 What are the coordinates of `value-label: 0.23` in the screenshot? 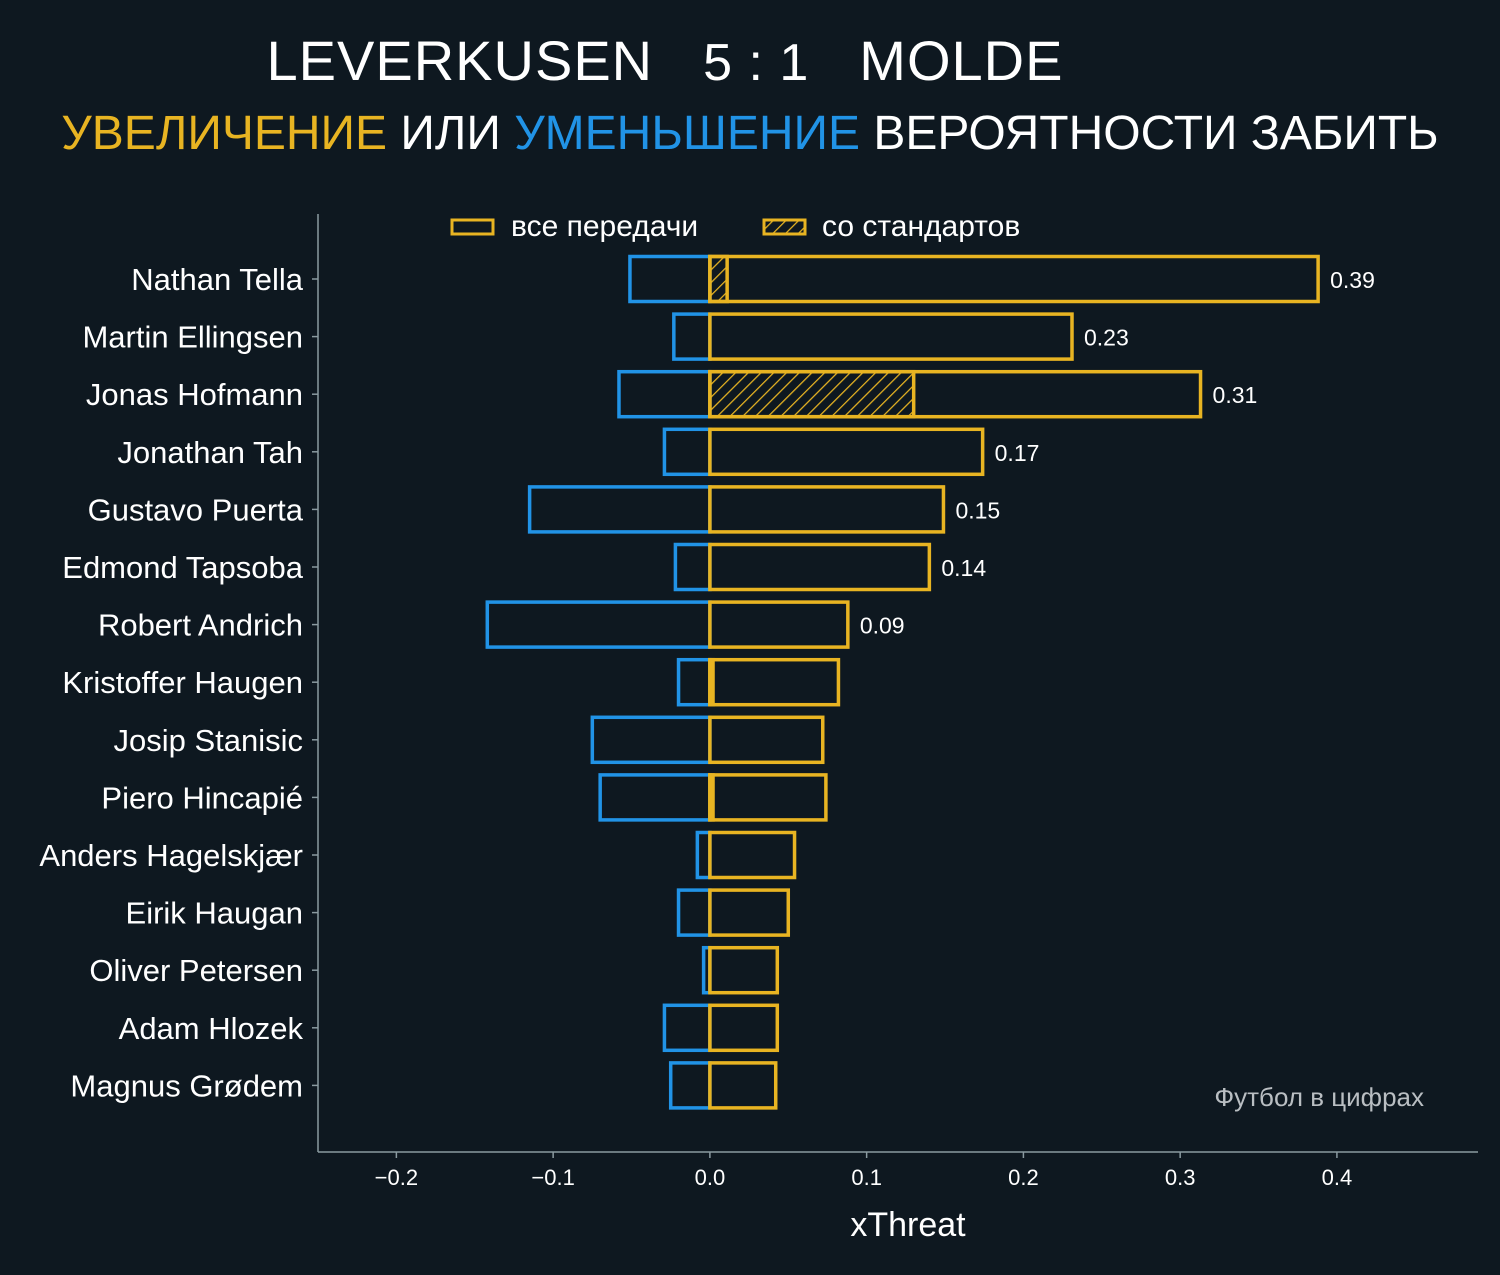 It's located at (1106, 338).